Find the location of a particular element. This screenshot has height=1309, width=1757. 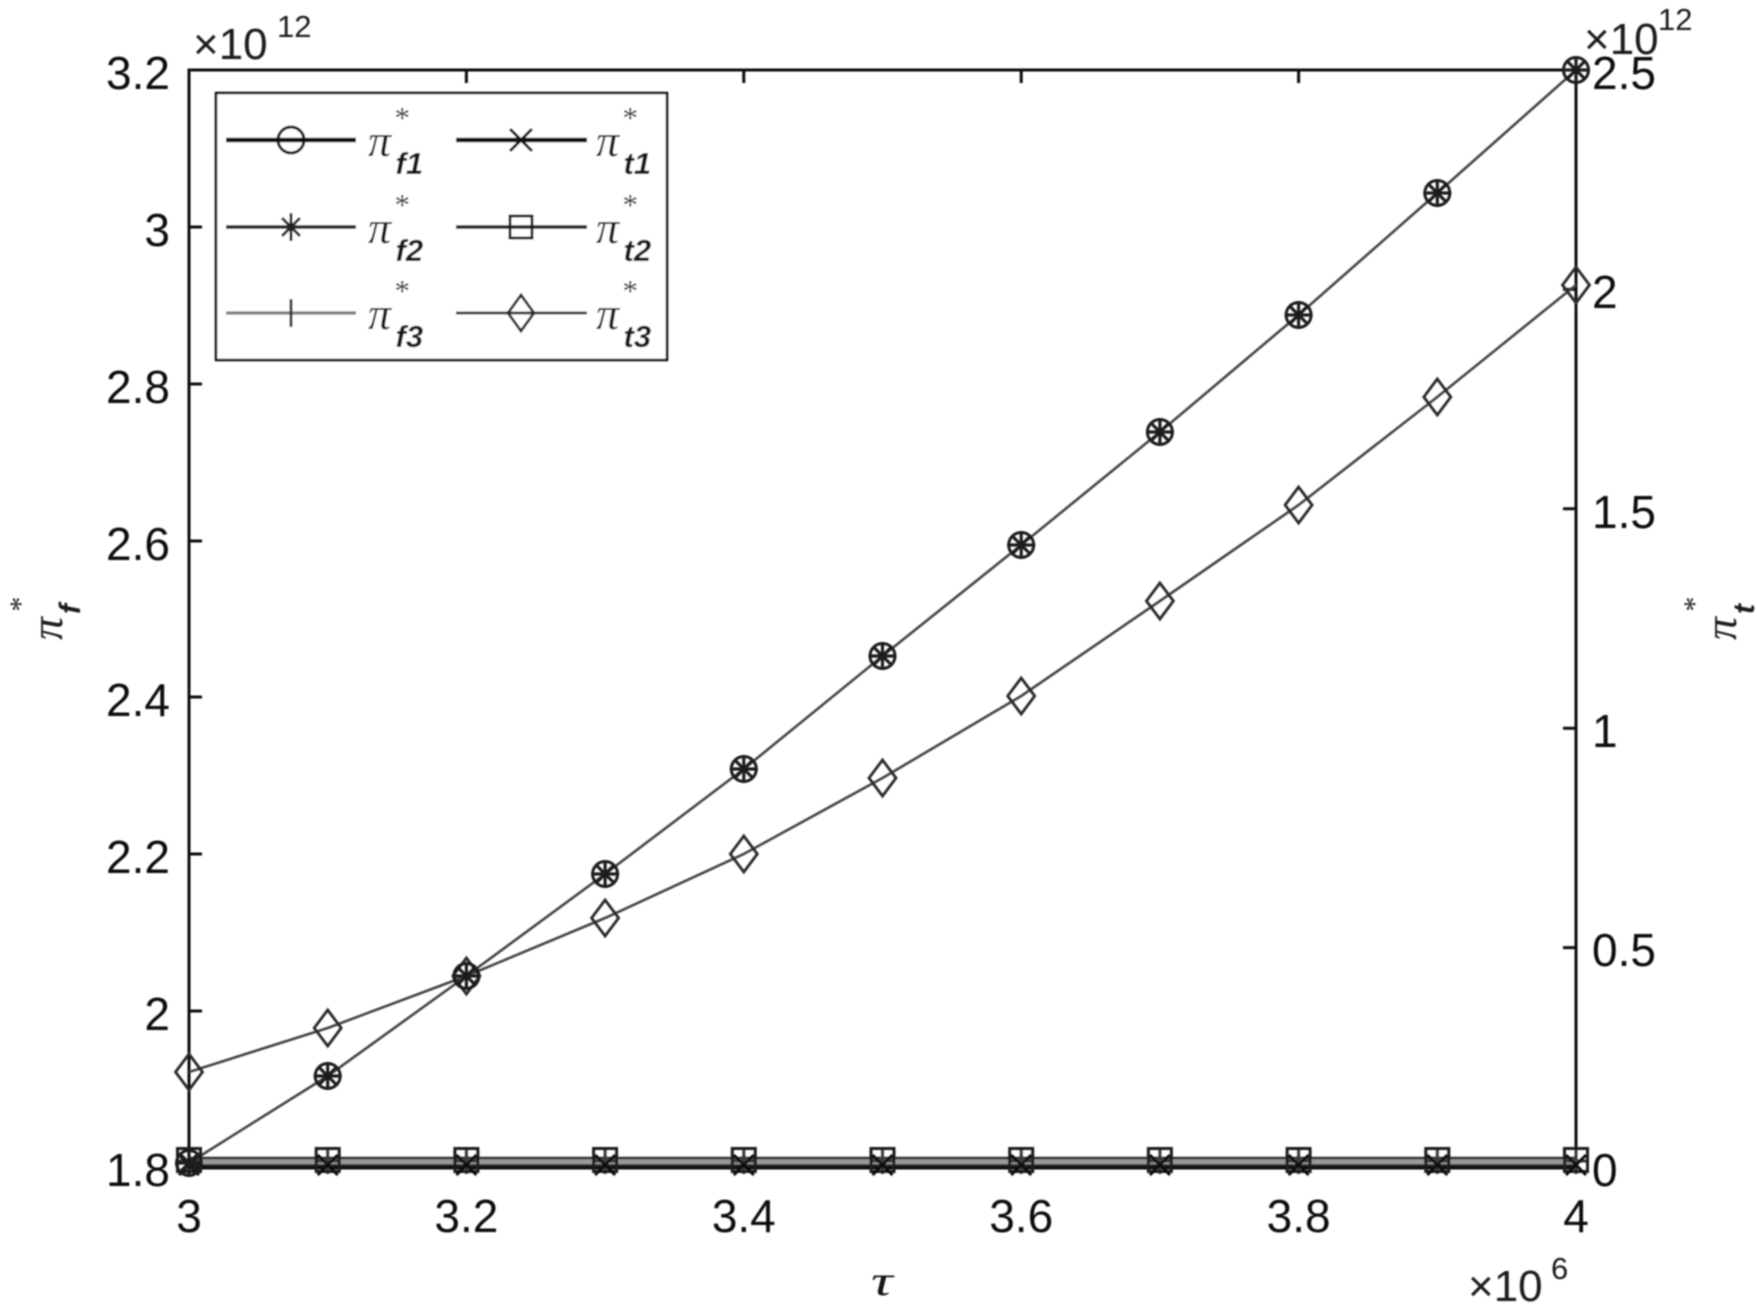

svg-text: τ is located at coordinates (883, 1281).